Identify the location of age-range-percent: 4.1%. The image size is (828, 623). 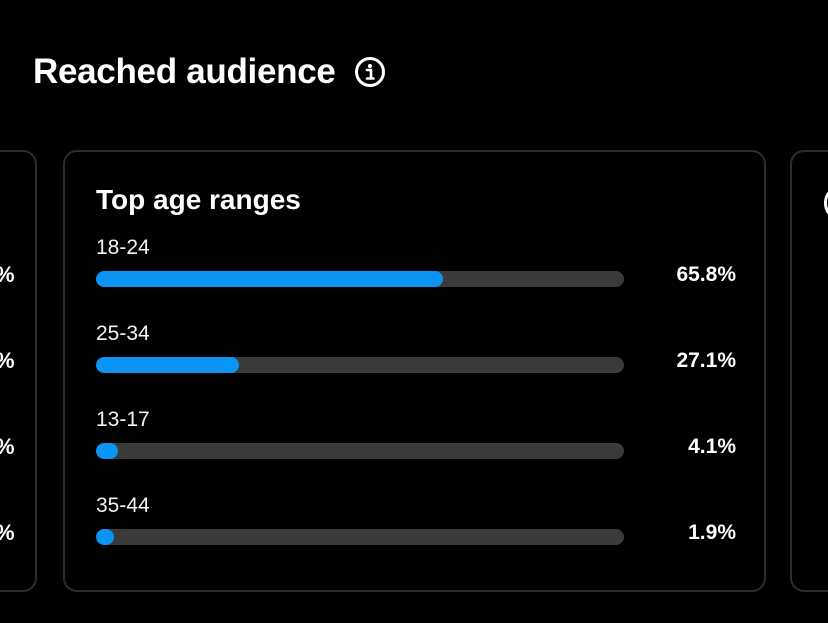
(712, 446).